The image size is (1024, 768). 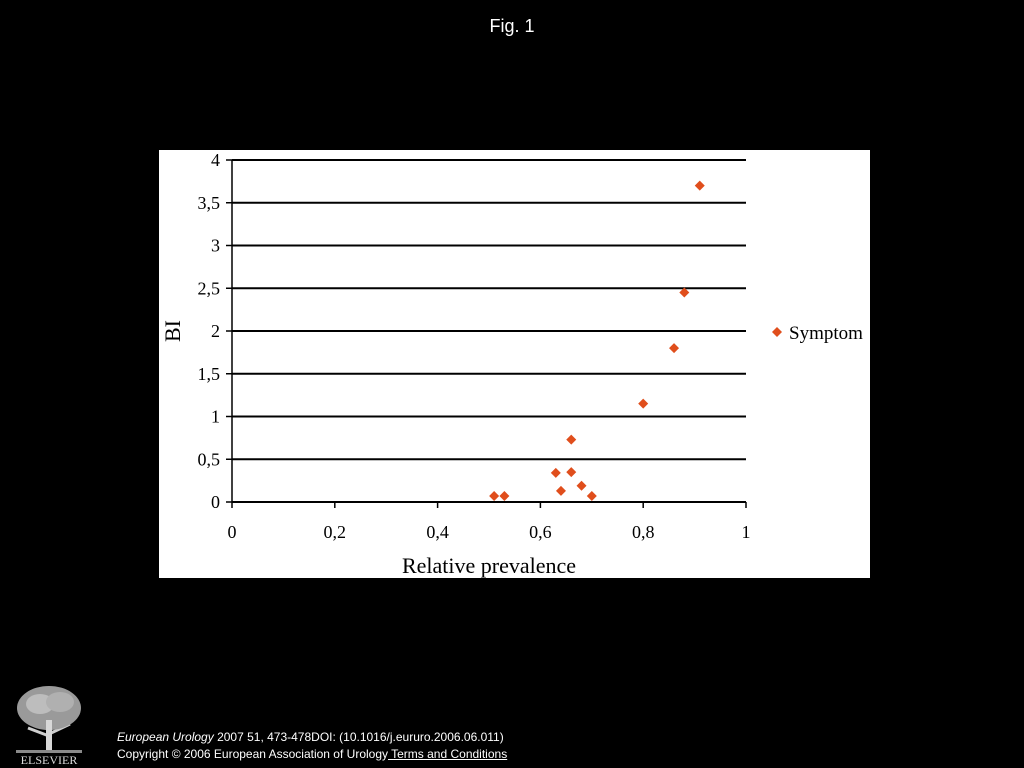 I want to click on x-tick-label: 1, so click(x=746, y=532).